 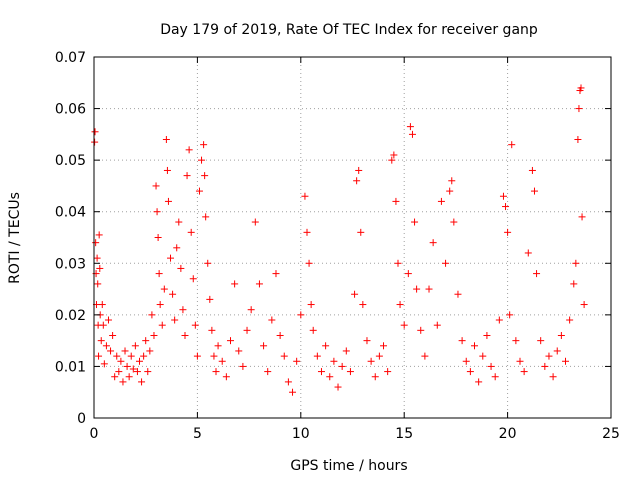 I want to click on x-tick-label: 20, so click(x=508, y=434).